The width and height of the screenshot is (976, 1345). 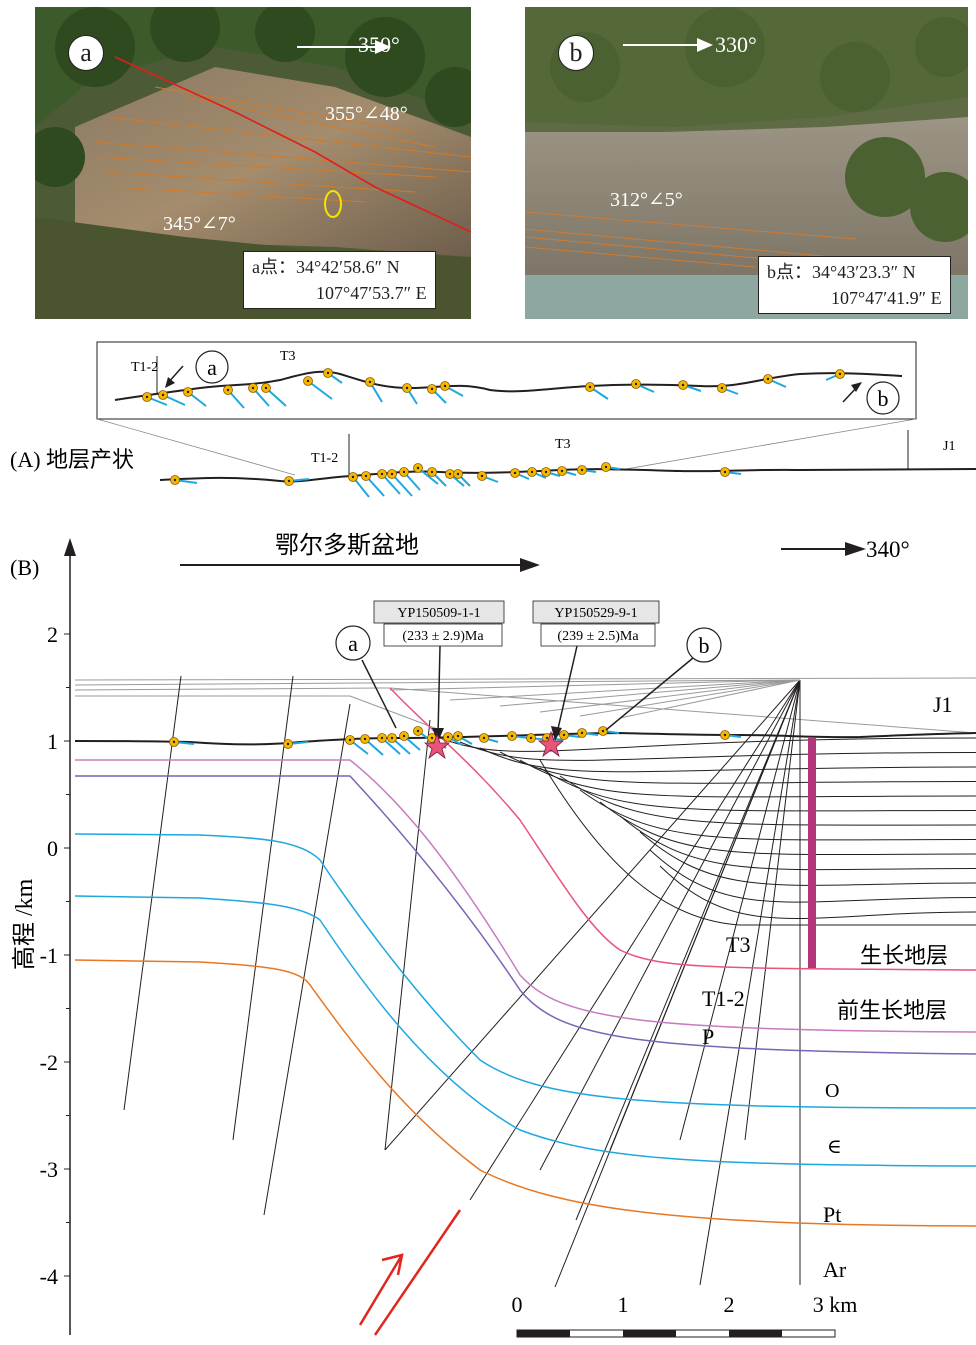 I want to click on inset-circle-a, so click(x=212, y=367).